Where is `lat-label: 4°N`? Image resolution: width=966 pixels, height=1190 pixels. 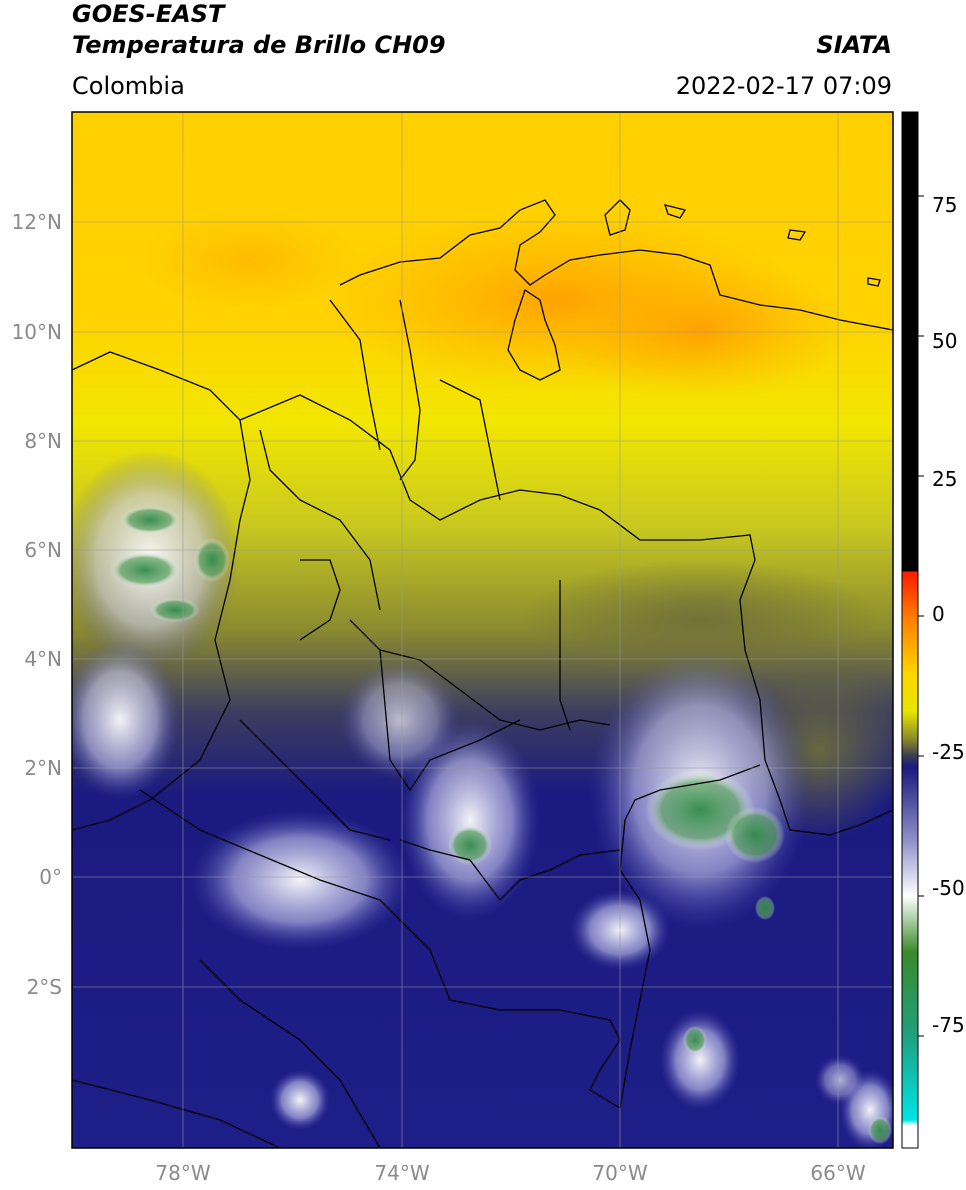 lat-label: 4°N is located at coordinates (43, 659).